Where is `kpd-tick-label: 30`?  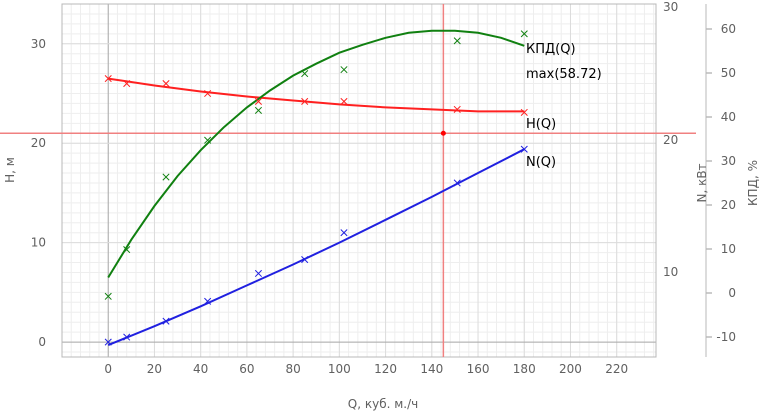 kpd-tick-label: 30 is located at coordinates (728, 161).